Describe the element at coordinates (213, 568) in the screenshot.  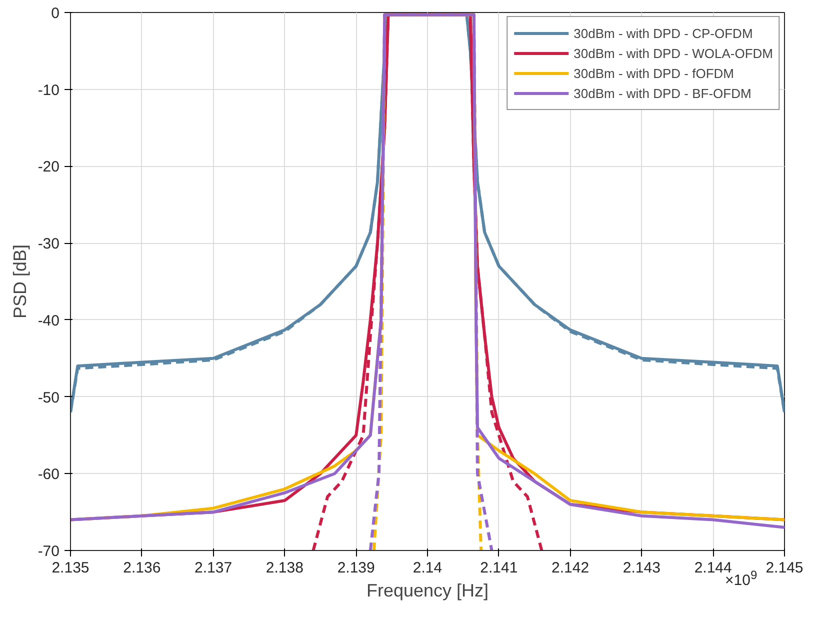
I see `x-tick-label: 2.137` at that location.